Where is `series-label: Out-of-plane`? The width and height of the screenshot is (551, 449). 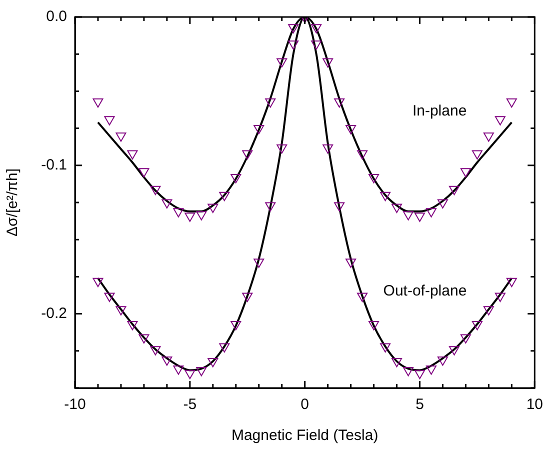
series-label: Out-of-plane is located at coordinates (425, 291).